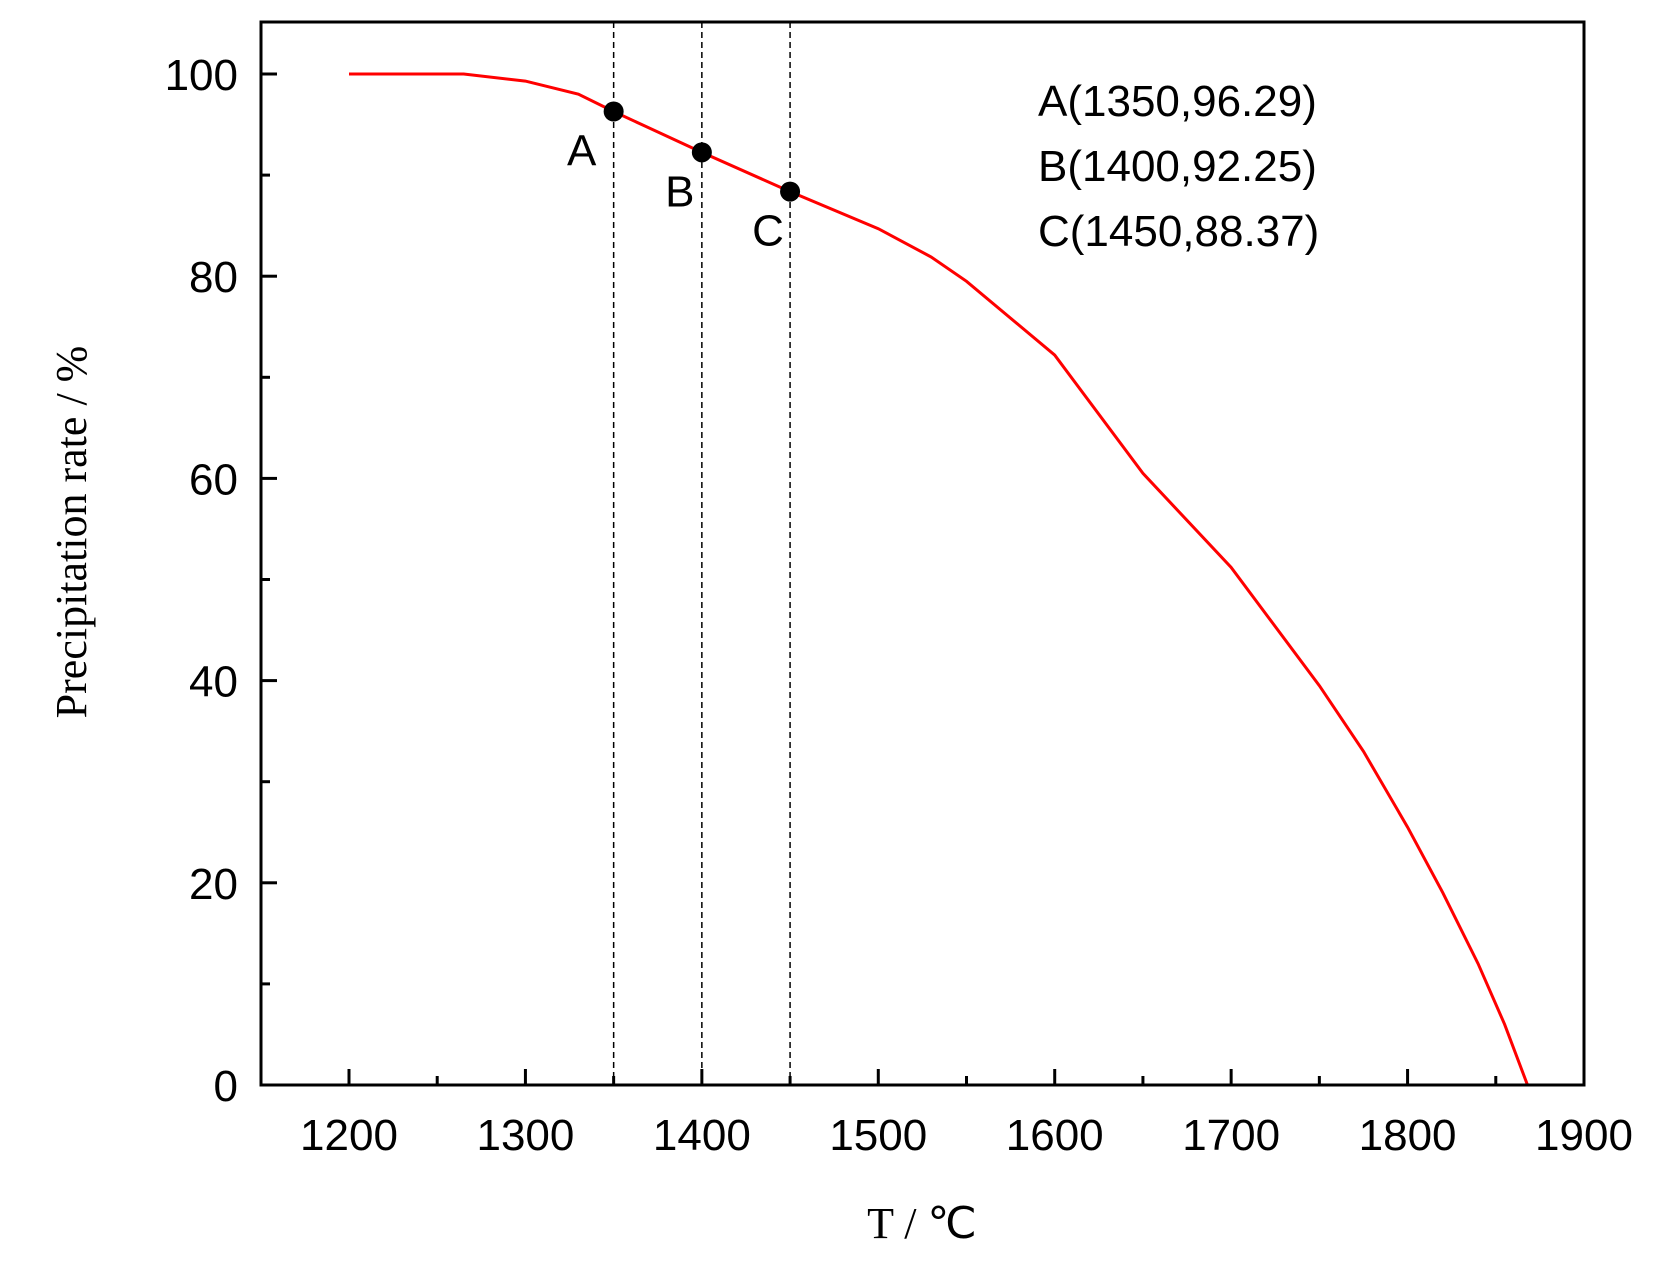 The height and width of the screenshot is (1264, 1658). What do you see at coordinates (679, 191) in the screenshot?
I see `point-label-b: B` at bounding box center [679, 191].